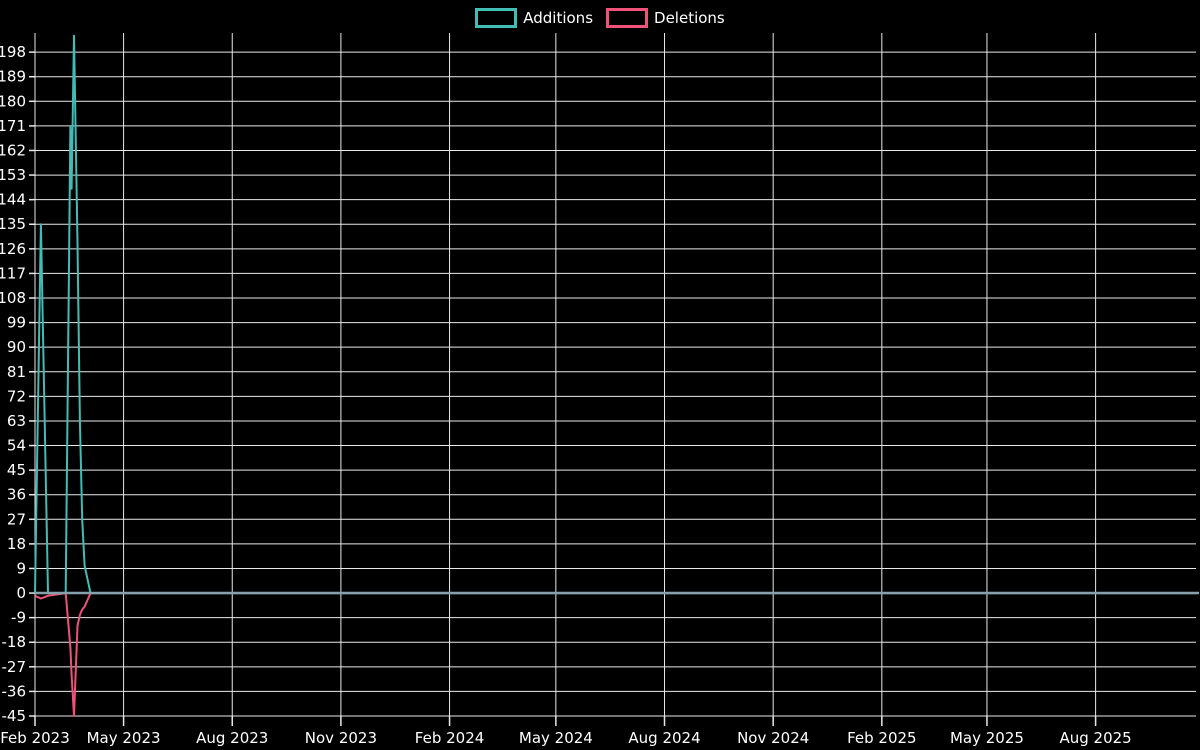 The height and width of the screenshot is (750, 1200). Describe the element at coordinates (124, 738) in the screenshot. I see `x-tick-label: May 2023` at that location.